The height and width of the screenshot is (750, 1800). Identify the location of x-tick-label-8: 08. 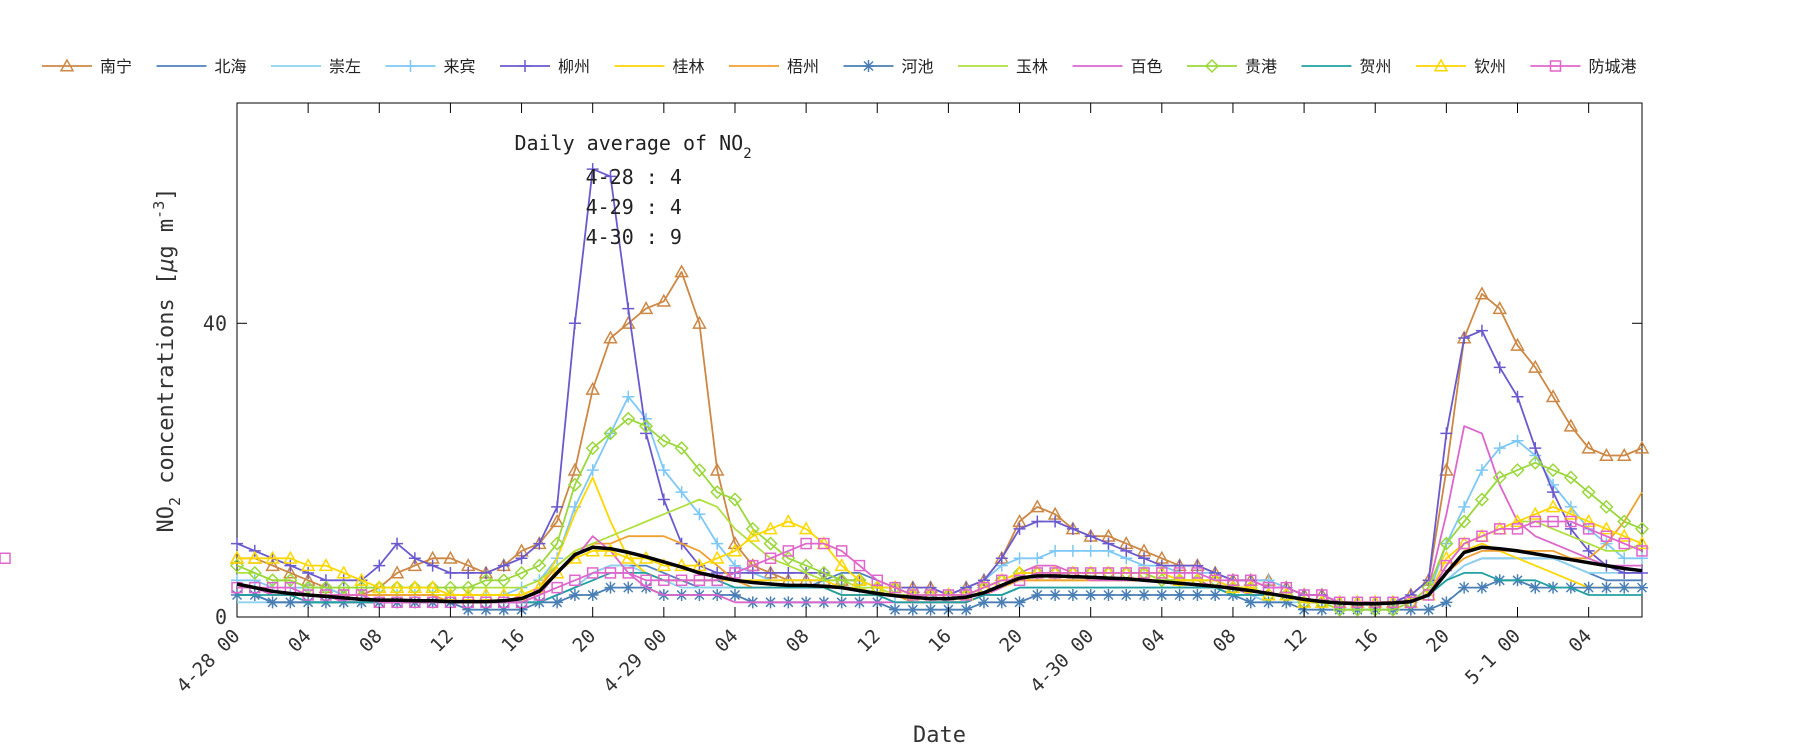
(798, 641).